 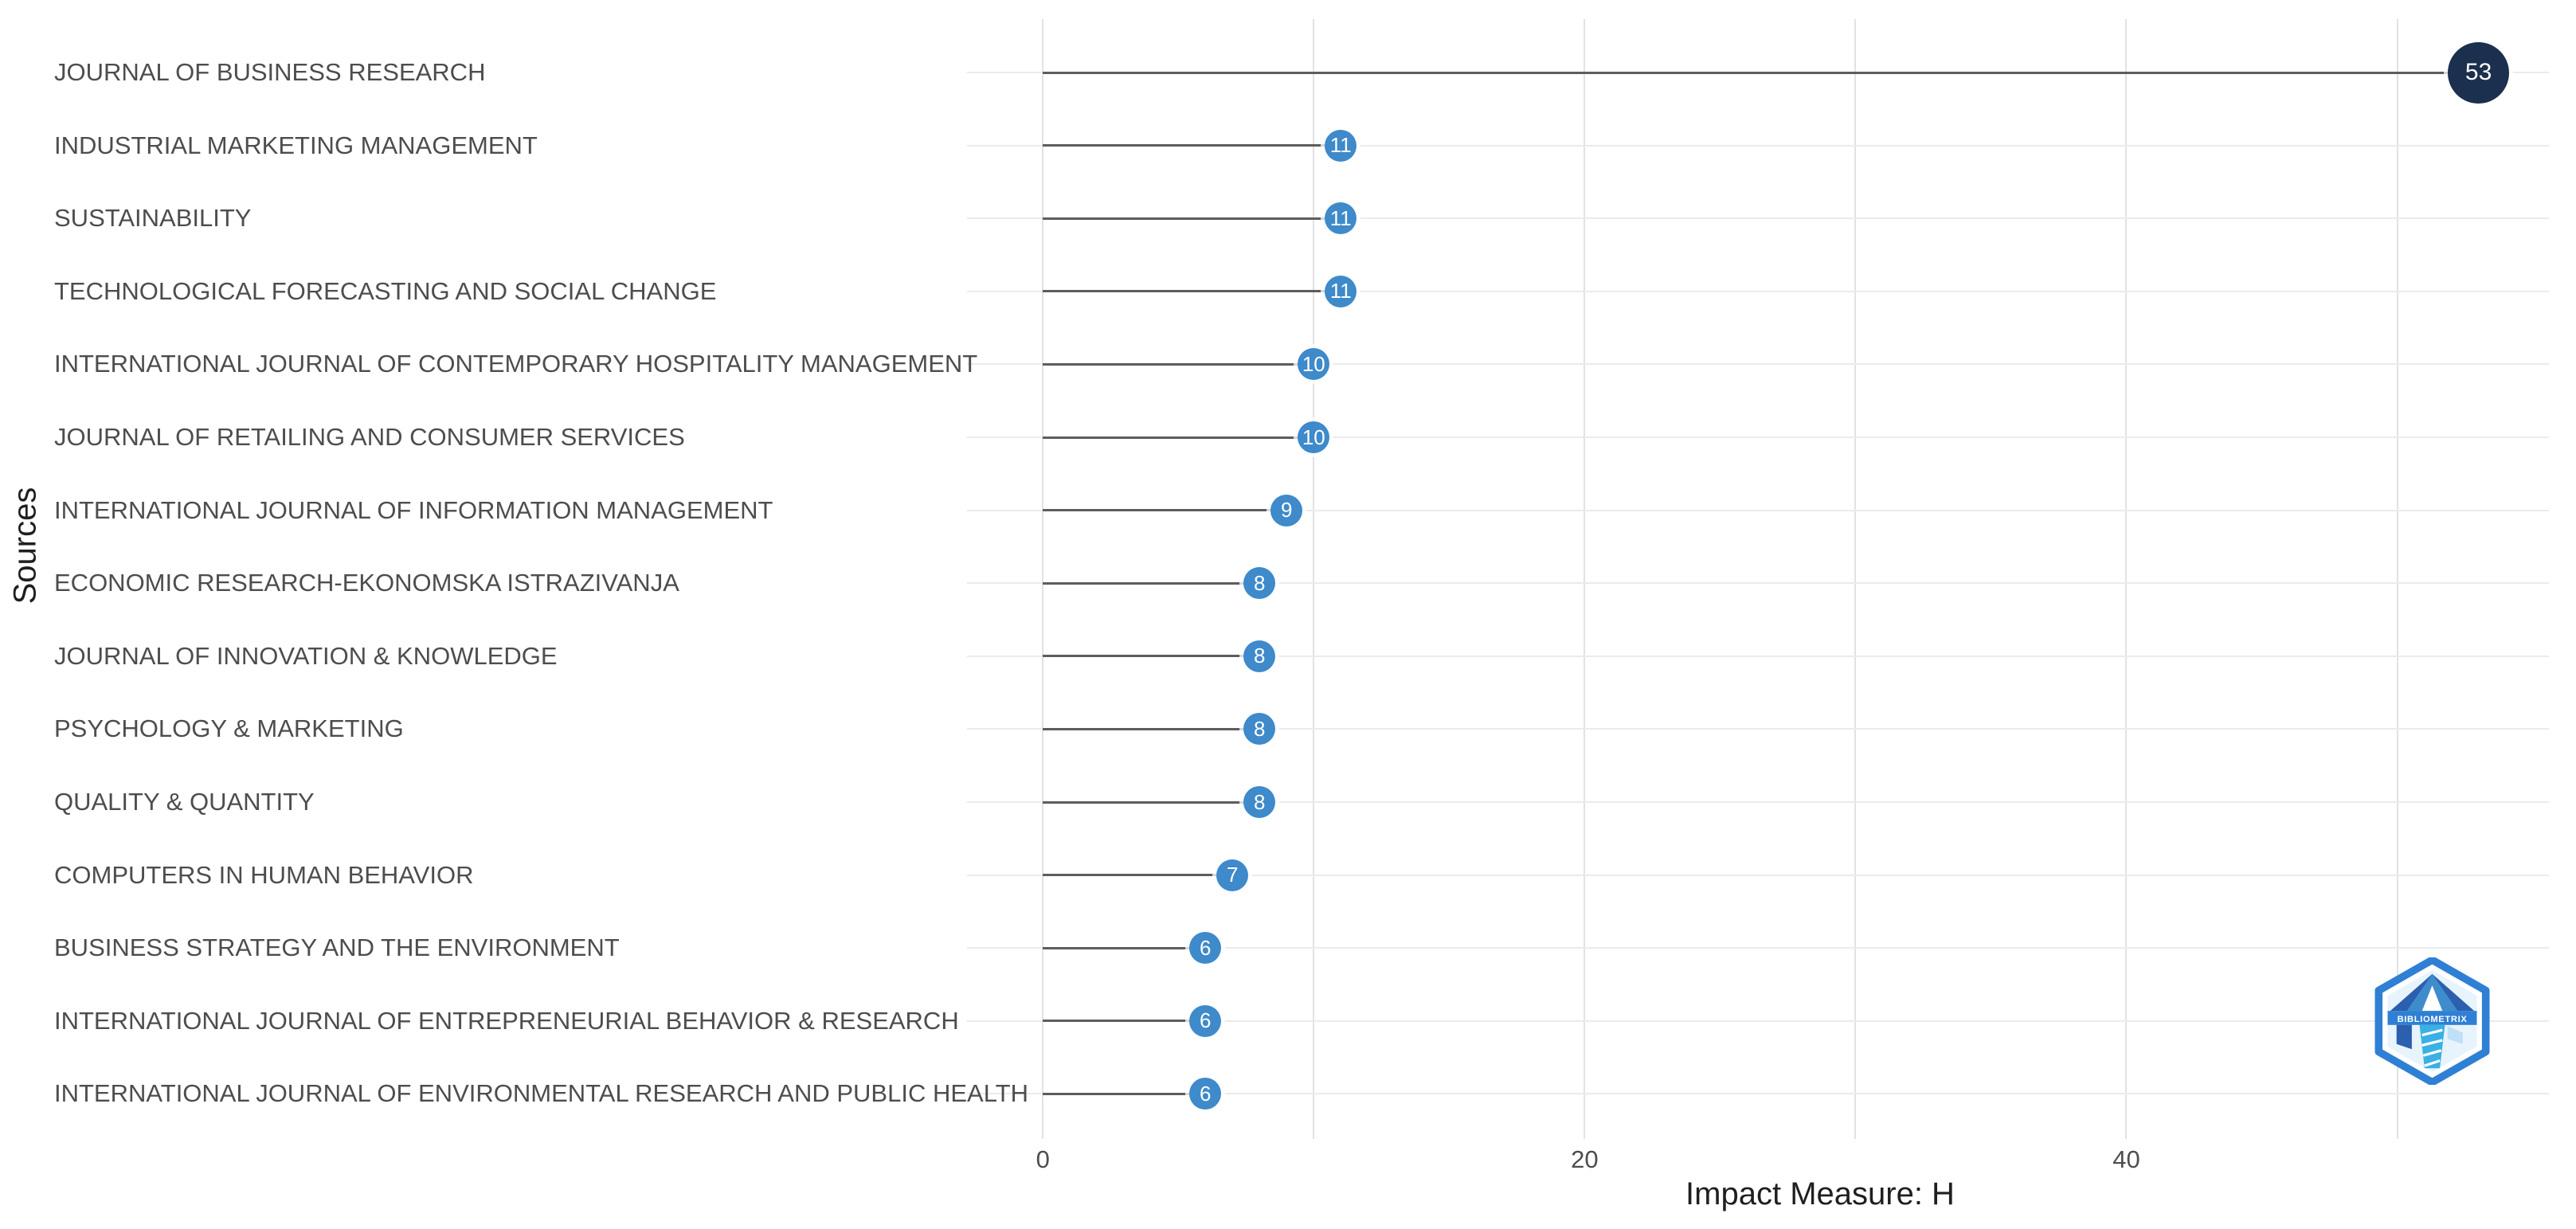 I want to click on logo-light-beam, so click(x=2455, y=1035).